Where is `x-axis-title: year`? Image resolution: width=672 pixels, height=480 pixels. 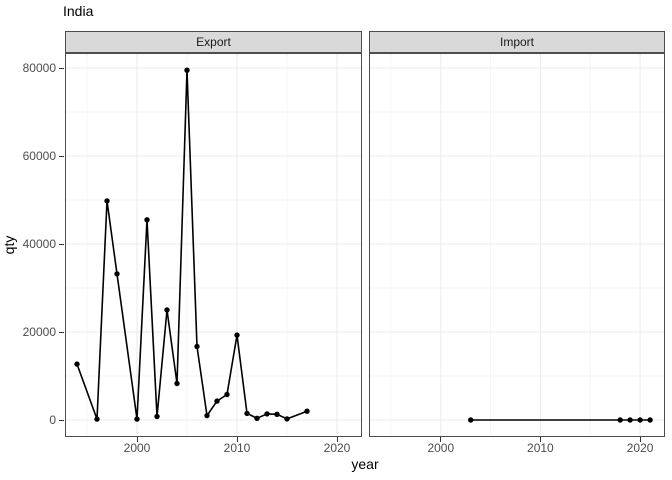
x-axis-title: year is located at coordinates (365, 464).